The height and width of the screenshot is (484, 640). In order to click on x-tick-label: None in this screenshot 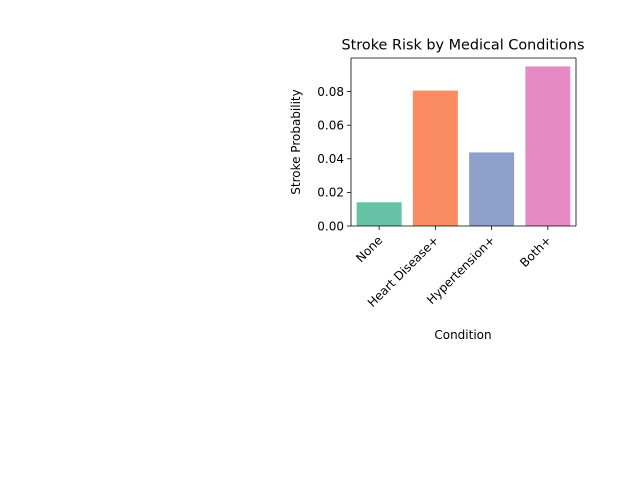, I will do `click(369, 249)`.